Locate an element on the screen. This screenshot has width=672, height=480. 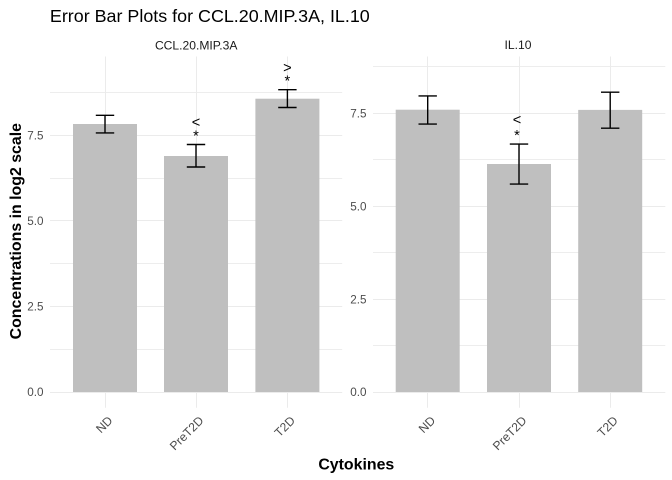
svg-text: IL.10 is located at coordinates (518, 45).